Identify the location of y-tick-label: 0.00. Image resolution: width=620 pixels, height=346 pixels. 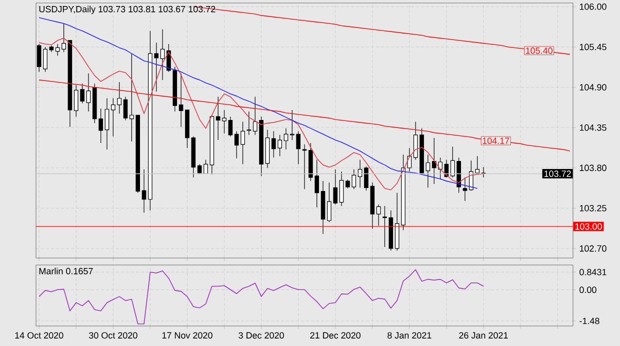
(588, 290).